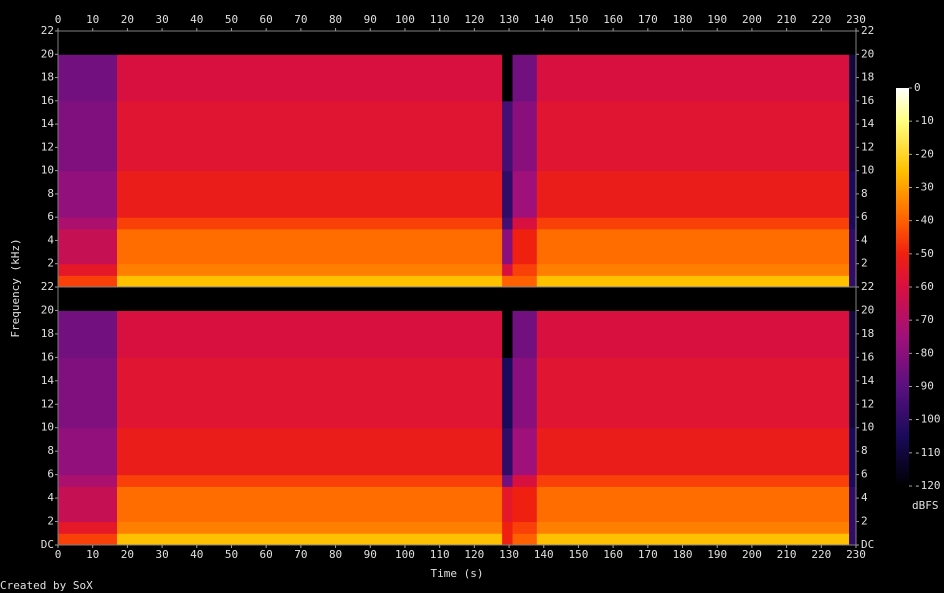  What do you see at coordinates (405, 19) in the screenshot?
I see `x-tick-label-top: 100` at bounding box center [405, 19].